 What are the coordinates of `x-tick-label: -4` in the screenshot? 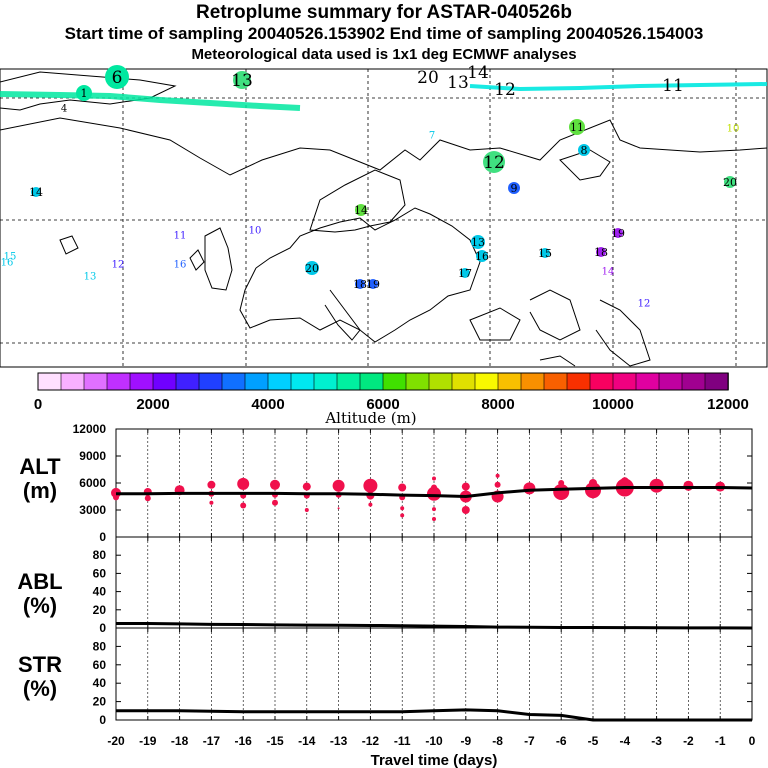 It's located at (624, 741).